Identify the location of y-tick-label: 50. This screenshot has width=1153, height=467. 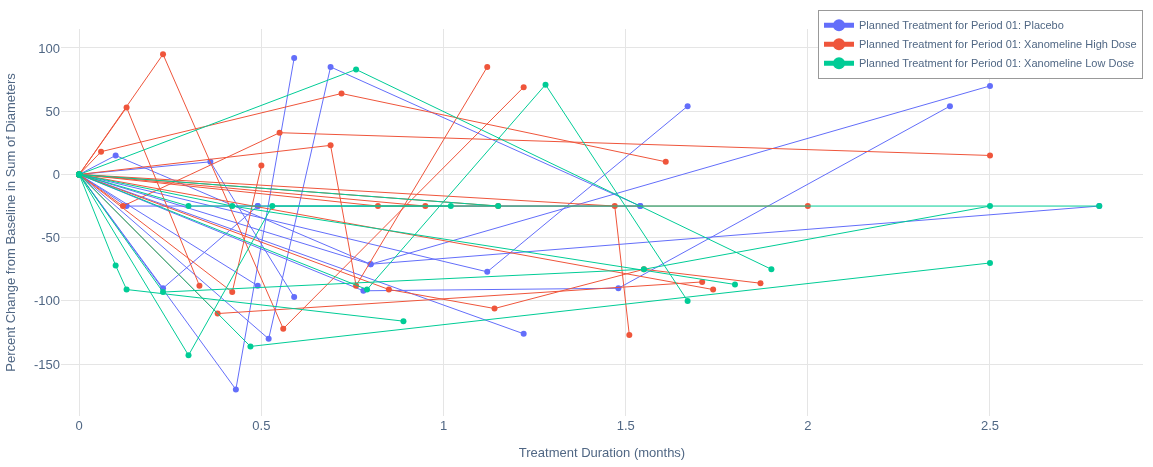
(52, 111).